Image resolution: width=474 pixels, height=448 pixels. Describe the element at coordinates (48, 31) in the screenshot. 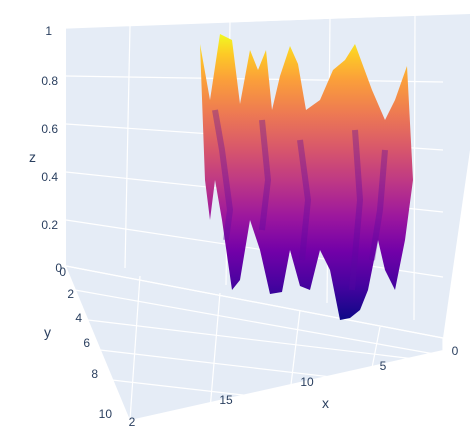

I see `z-tick-1: 1` at that location.